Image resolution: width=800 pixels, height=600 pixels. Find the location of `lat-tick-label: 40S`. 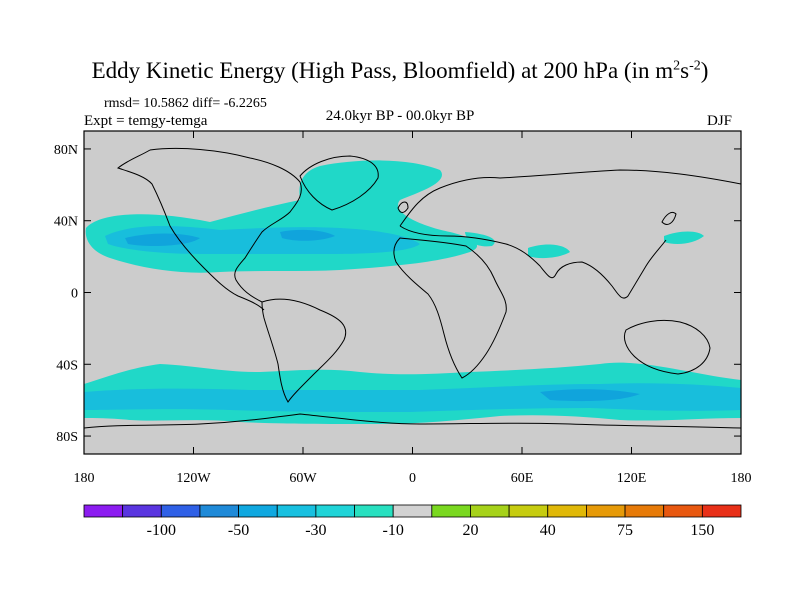

lat-tick-label: 40S is located at coordinates (67, 365).